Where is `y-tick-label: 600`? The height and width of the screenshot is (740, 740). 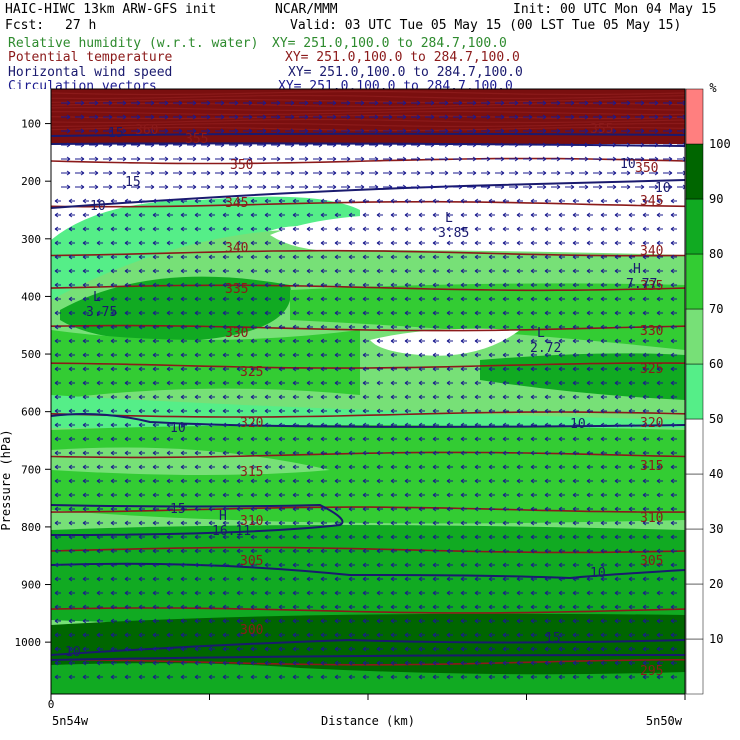
y-tick-label: 600 is located at coordinates (31, 412).